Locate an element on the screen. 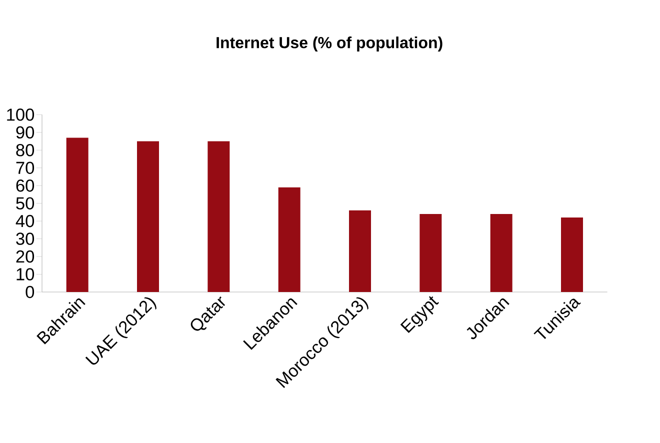 This screenshot has width=660, height=443. chart-title: Internet Use (% of population) is located at coordinates (329, 44).